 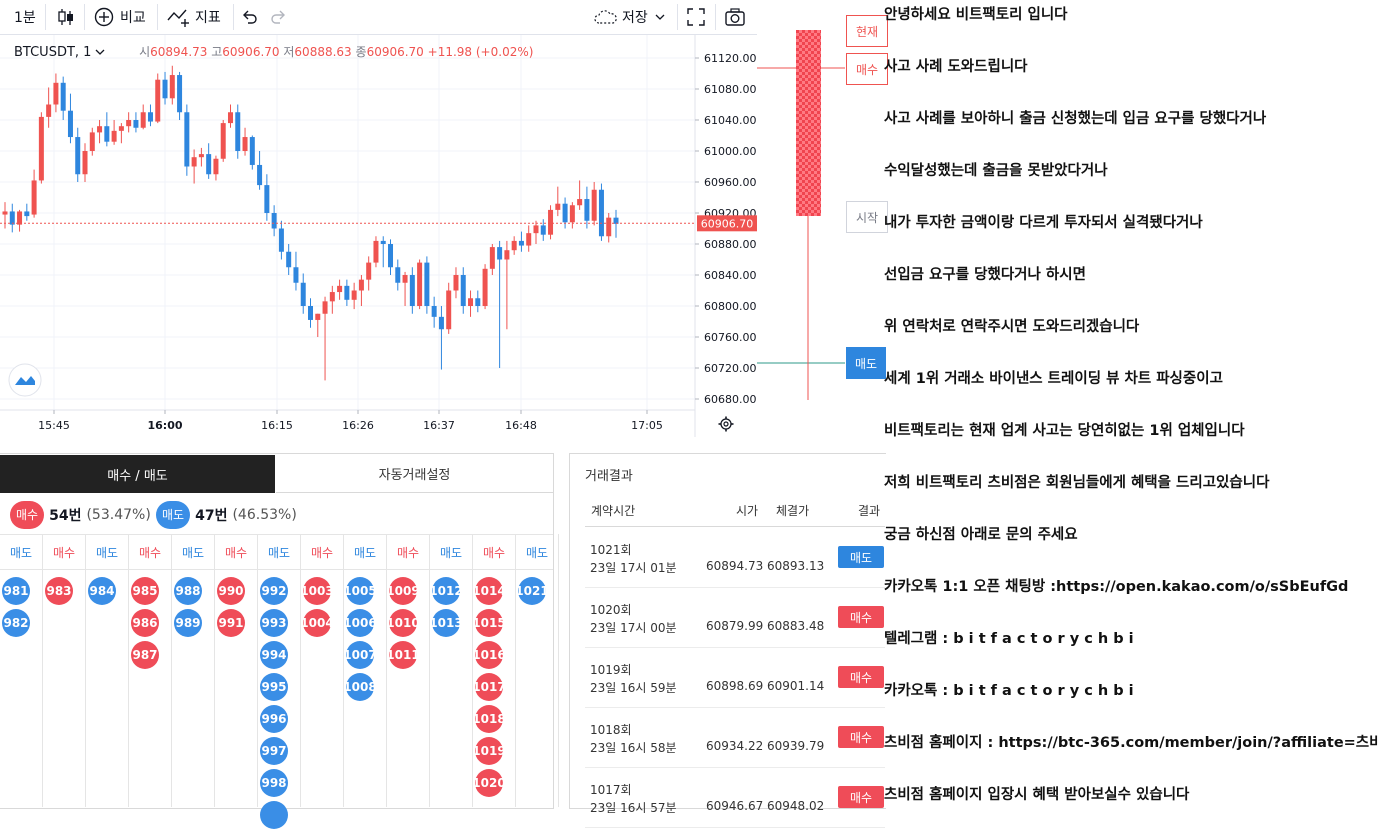 I want to click on undo-button, so click(x=250, y=17).